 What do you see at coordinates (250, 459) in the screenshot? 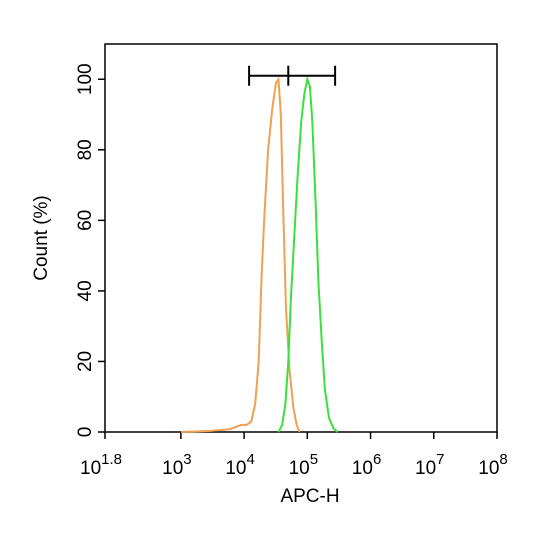
I see `x-tick-exponent: 4` at bounding box center [250, 459].